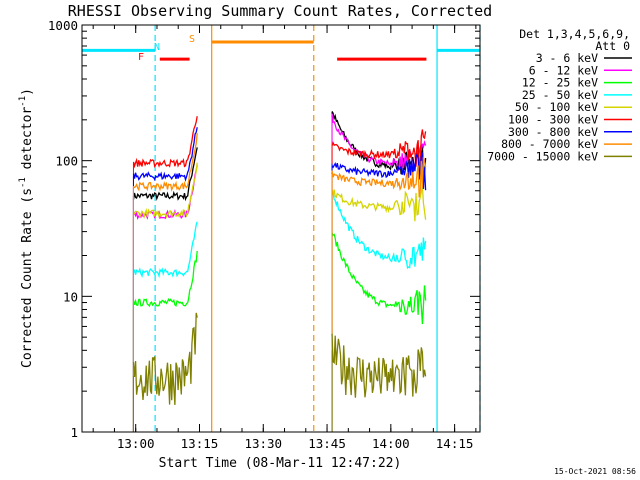  Describe the element at coordinates (560, 83) in the screenshot. I see `legend-label-3: 12 - 25 keV` at that location.